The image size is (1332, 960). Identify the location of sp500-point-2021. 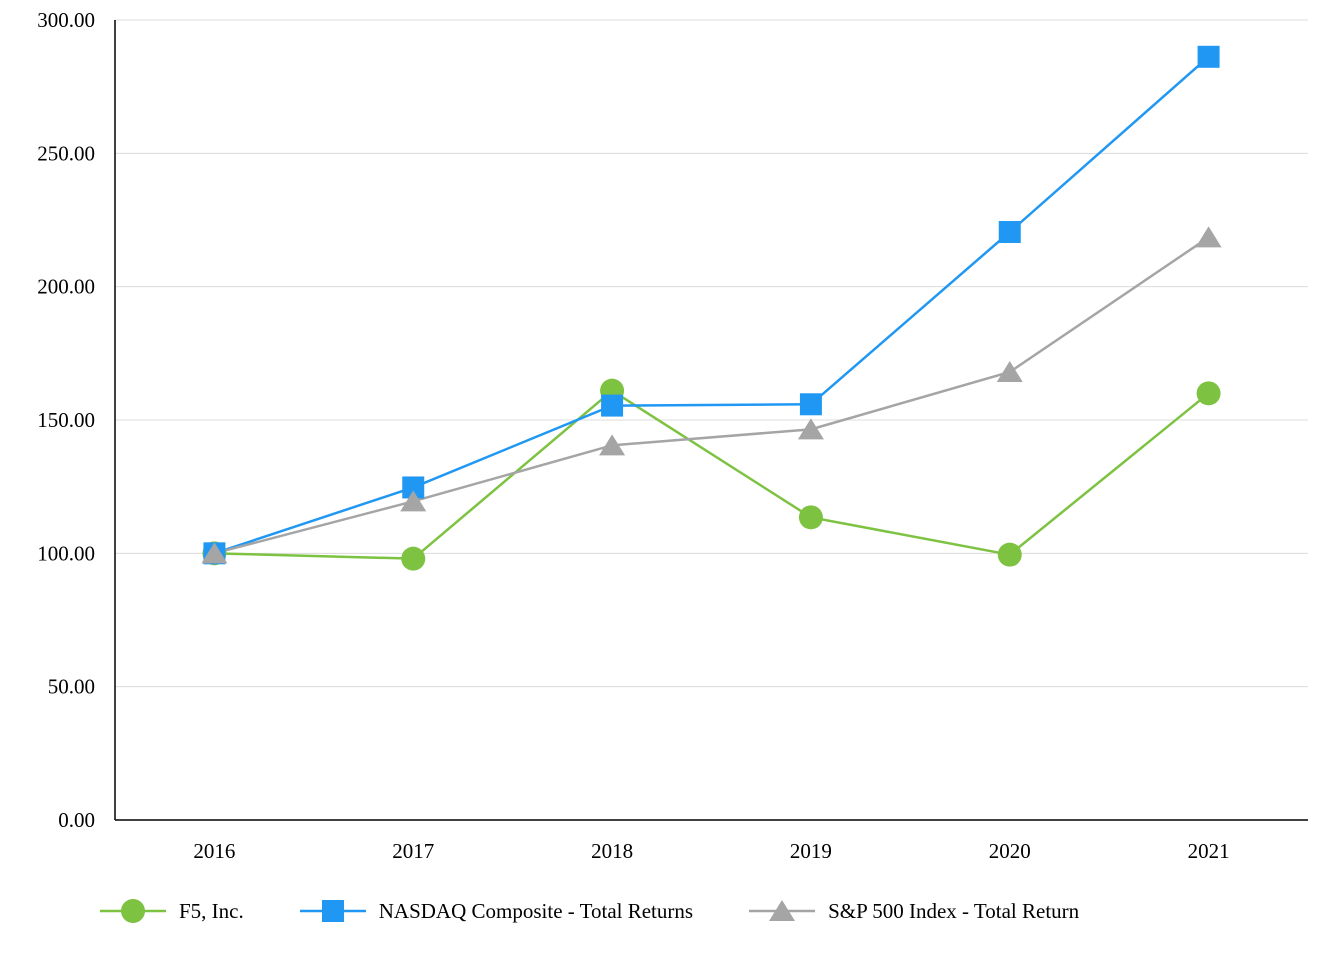
(1208, 237).